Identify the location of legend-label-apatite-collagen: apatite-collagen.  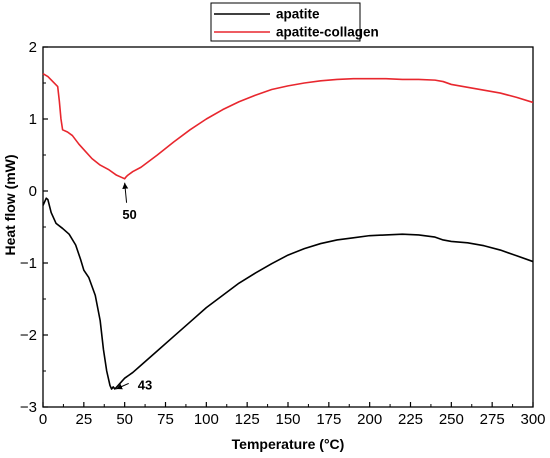
(327, 32).